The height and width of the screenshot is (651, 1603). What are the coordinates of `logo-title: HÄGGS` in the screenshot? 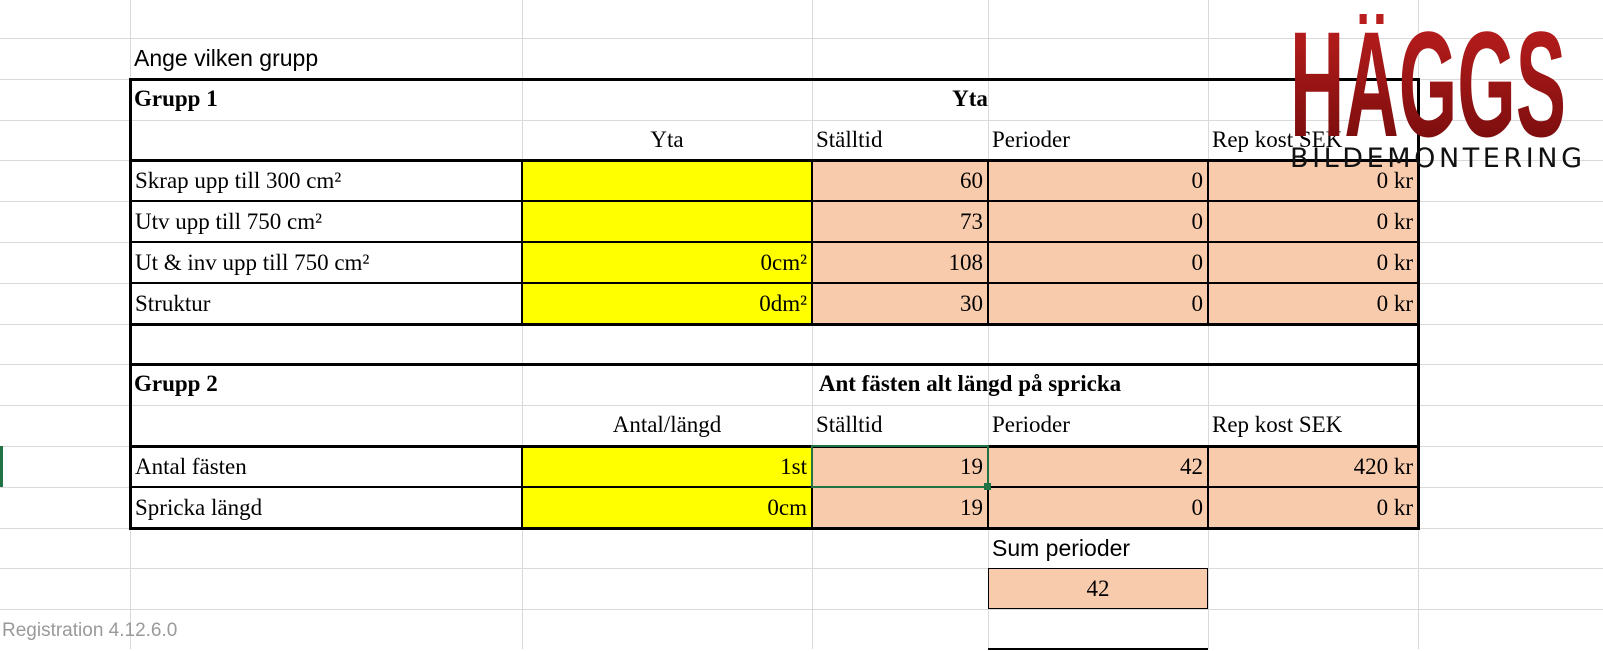 It's located at (1428, 91).